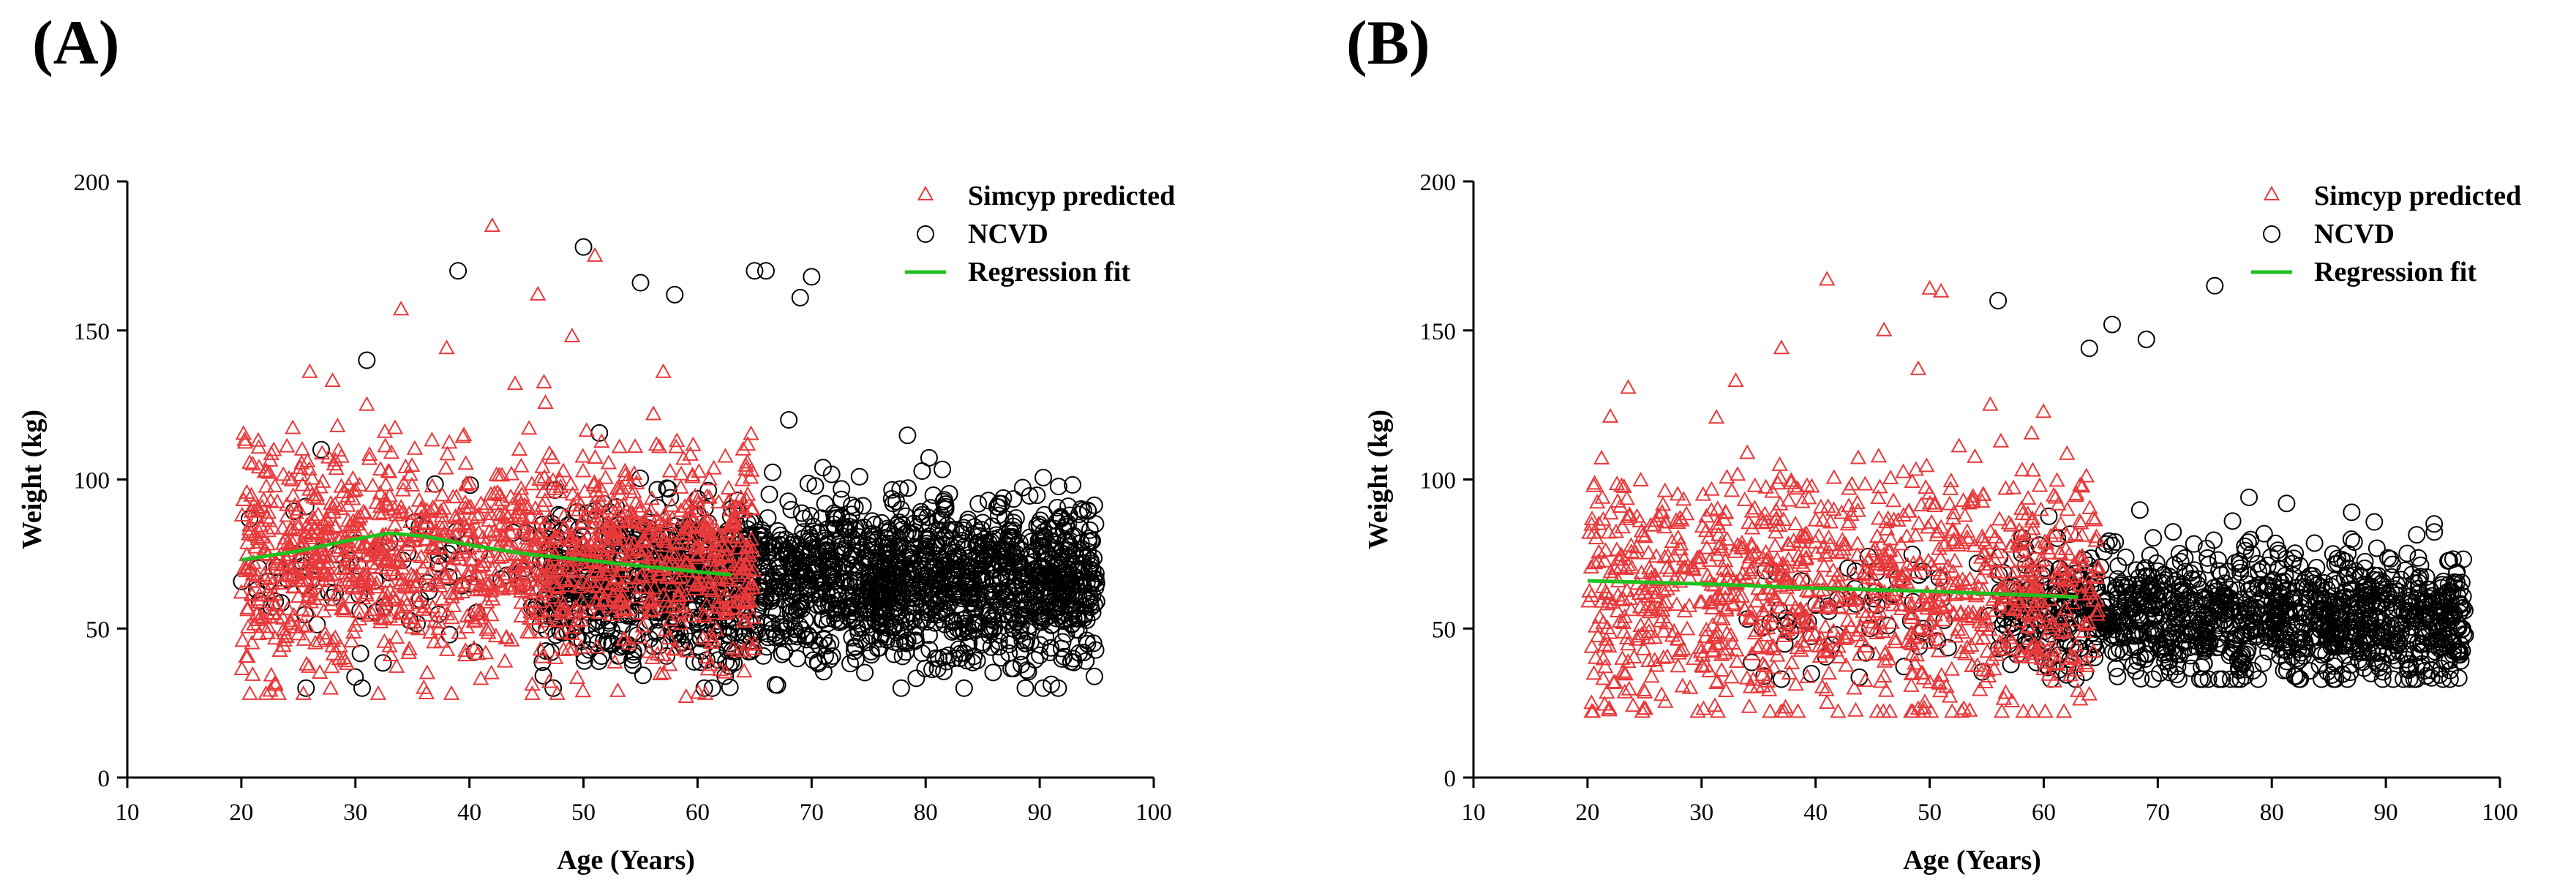 This screenshot has height=888, width=2576. What do you see at coordinates (128, 812) in the screenshot?
I see `x-tick-label: 10` at bounding box center [128, 812].